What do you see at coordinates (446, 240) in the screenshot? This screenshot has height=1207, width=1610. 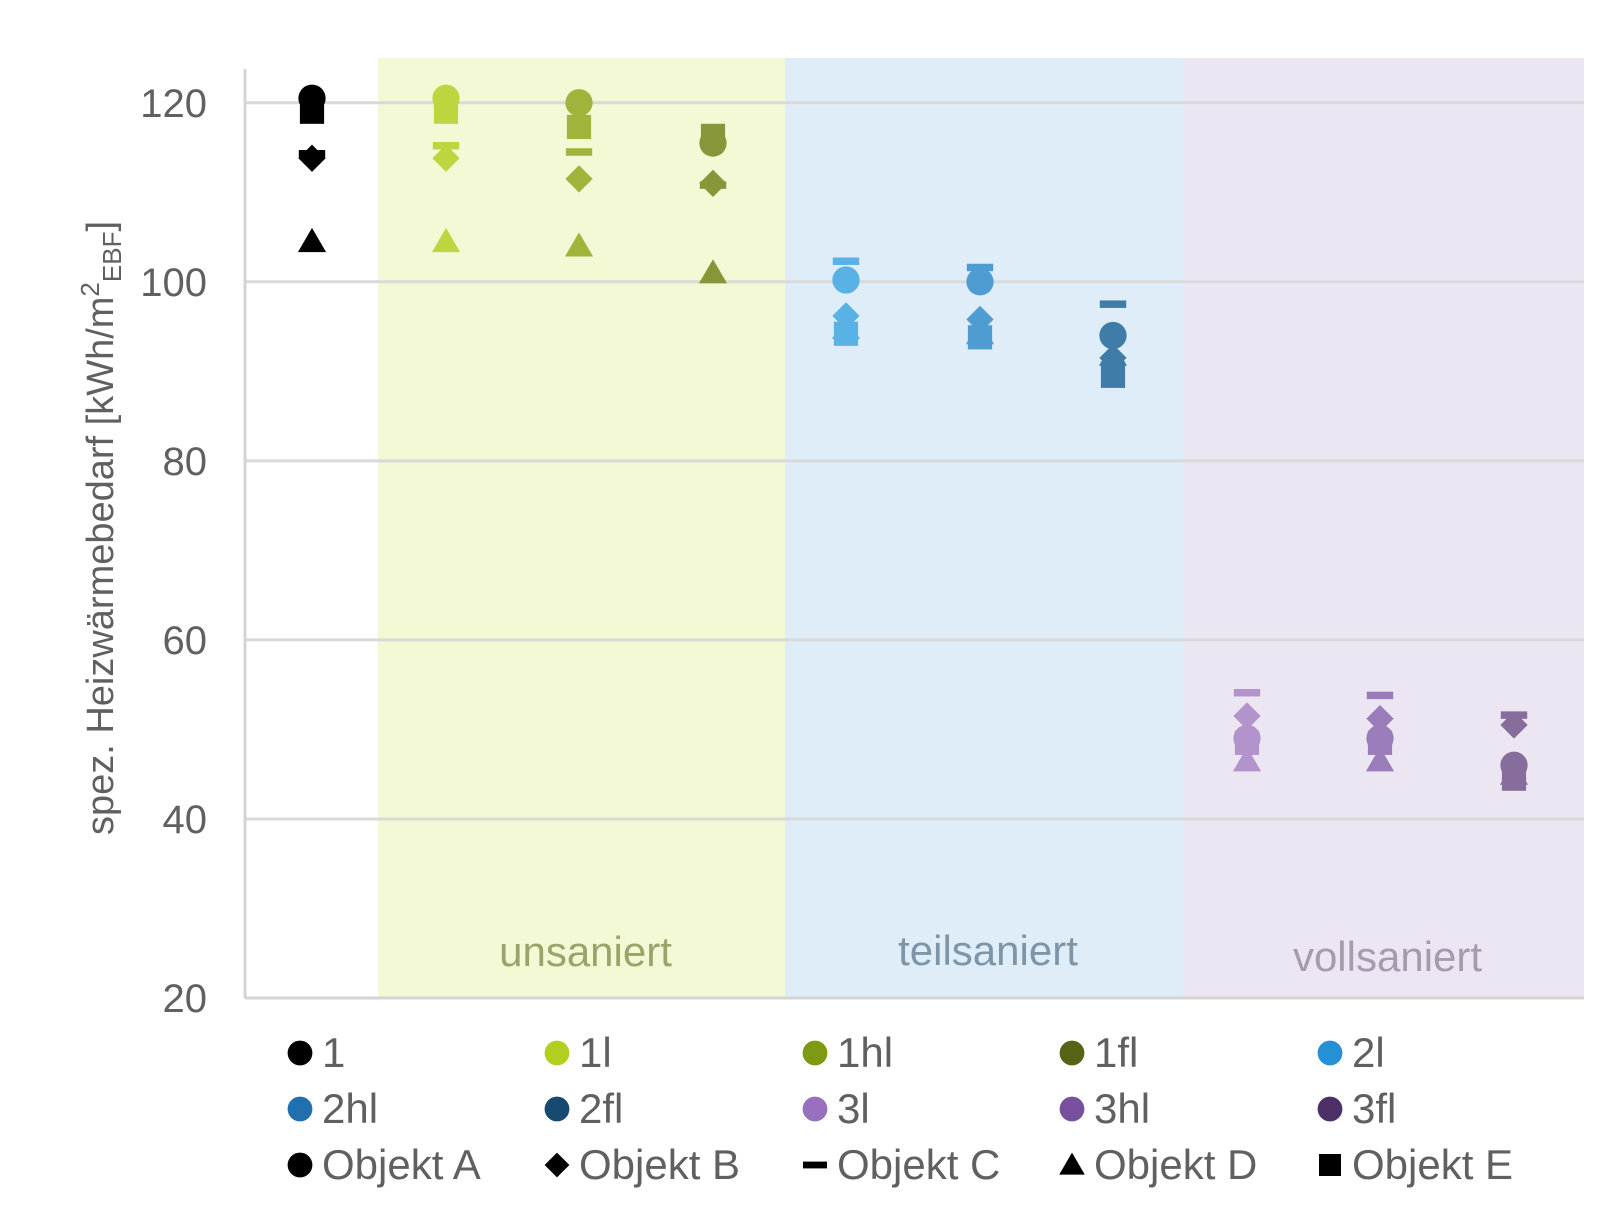 I see `data-point-1l-objekt-d` at bounding box center [446, 240].